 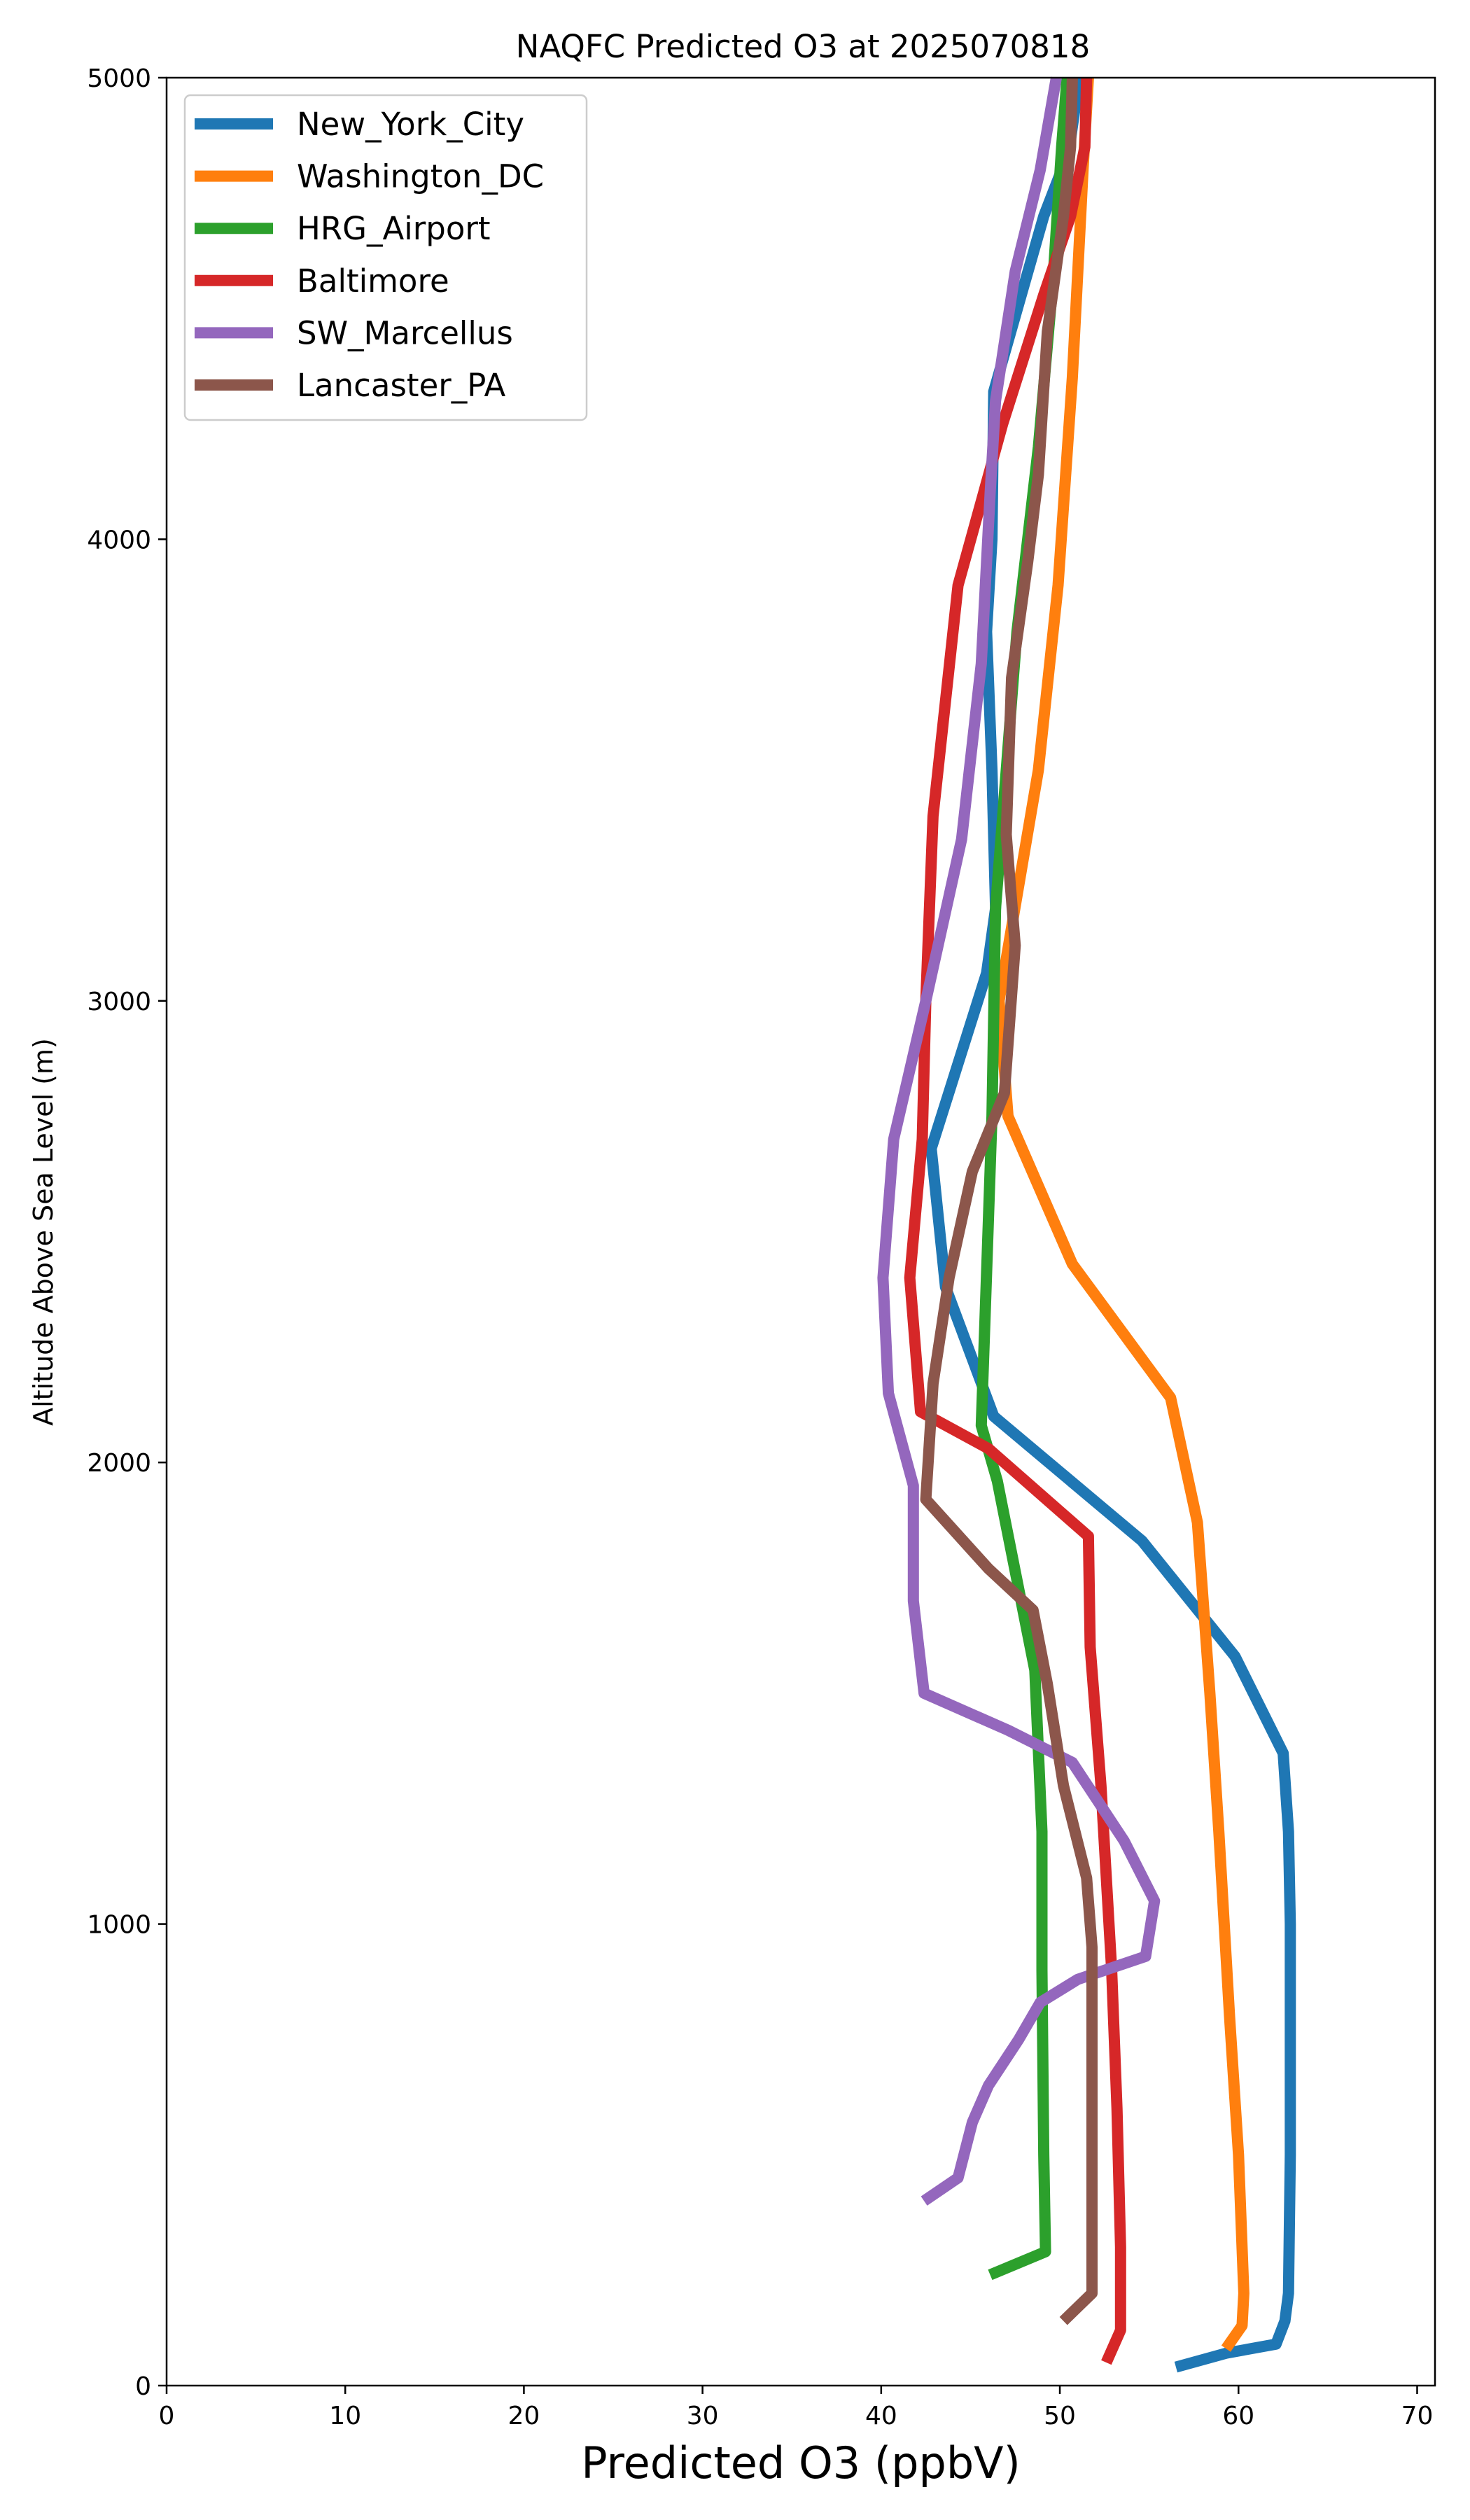 What do you see at coordinates (405, 332) in the screenshot?
I see `legend-label: SW_Marcellus` at bounding box center [405, 332].